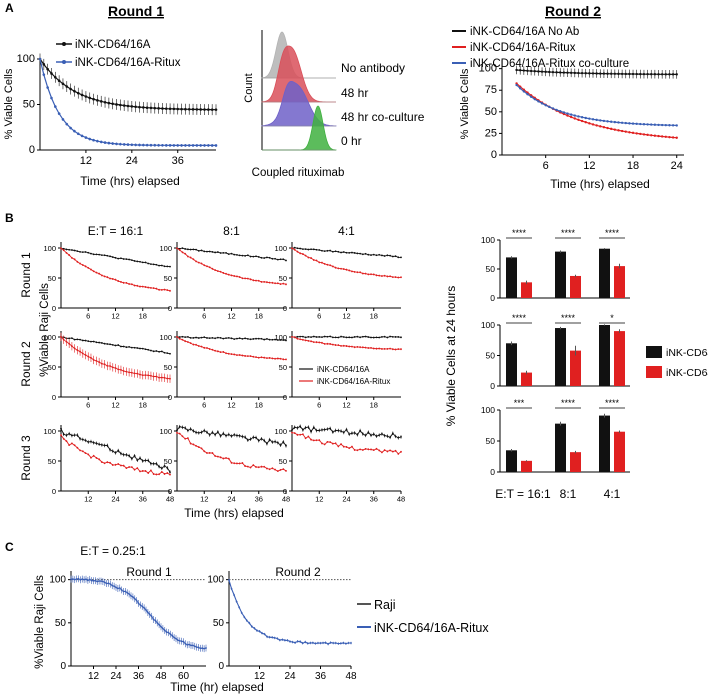  What do you see at coordinates (319, 316) in the screenshot?
I see `x-tick-label: 6` at bounding box center [319, 316].